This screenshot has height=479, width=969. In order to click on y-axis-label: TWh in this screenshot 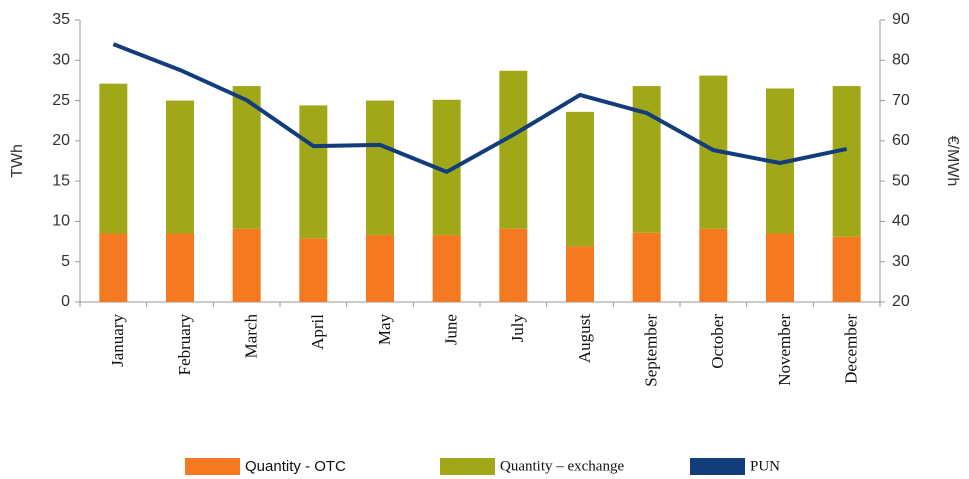, I will do `click(17, 161)`.